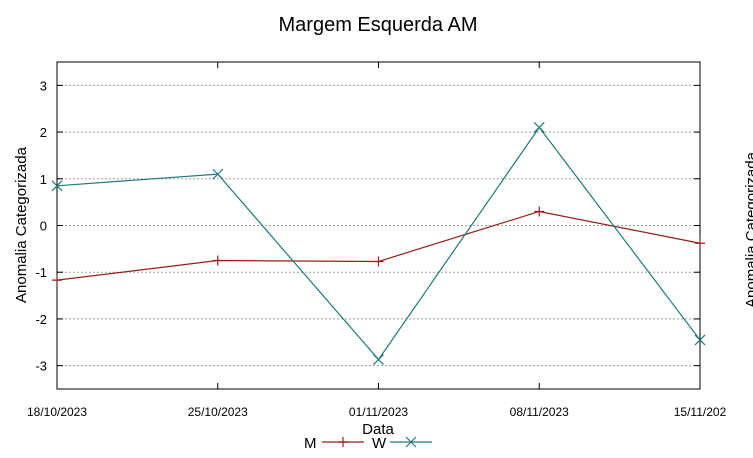 This screenshot has width=753, height=458. Describe the element at coordinates (43, 132) in the screenshot. I see `y-tick-label: 2` at that location.